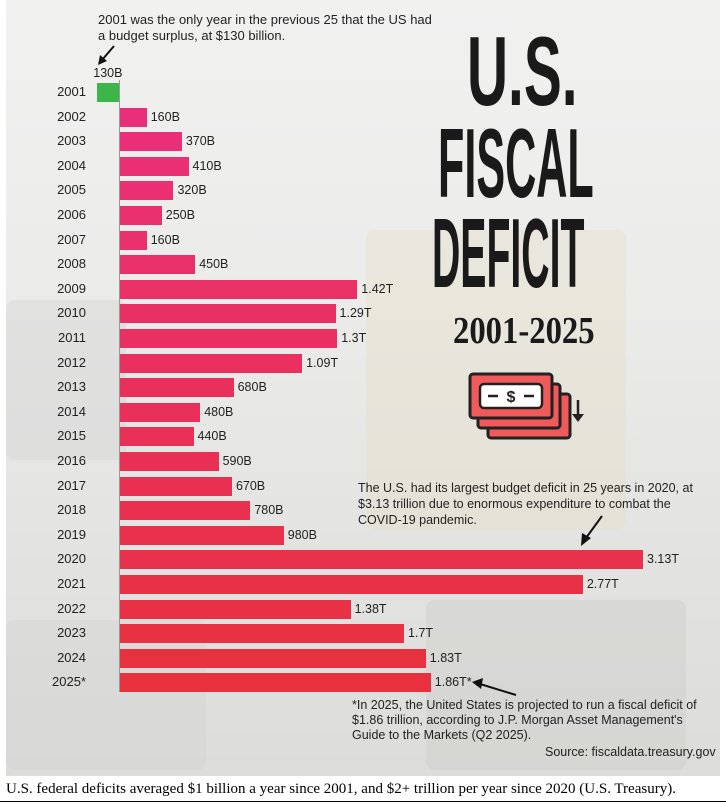 The height and width of the screenshot is (805, 726). Describe the element at coordinates (522, 71) in the screenshot. I see `title-line-1: U.S.` at that location.